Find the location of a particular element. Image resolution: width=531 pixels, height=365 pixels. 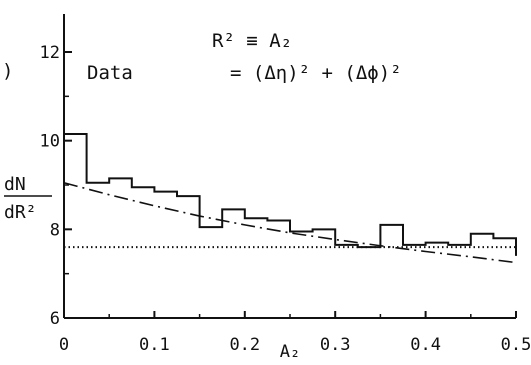

y-tick-label-0: 6 is located at coordinates (55, 319).